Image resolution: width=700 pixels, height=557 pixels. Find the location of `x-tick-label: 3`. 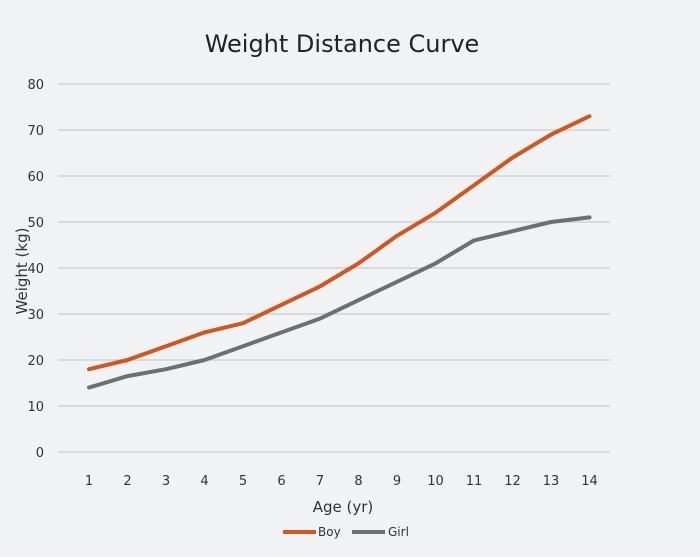

x-tick-label: 3 is located at coordinates (166, 481).